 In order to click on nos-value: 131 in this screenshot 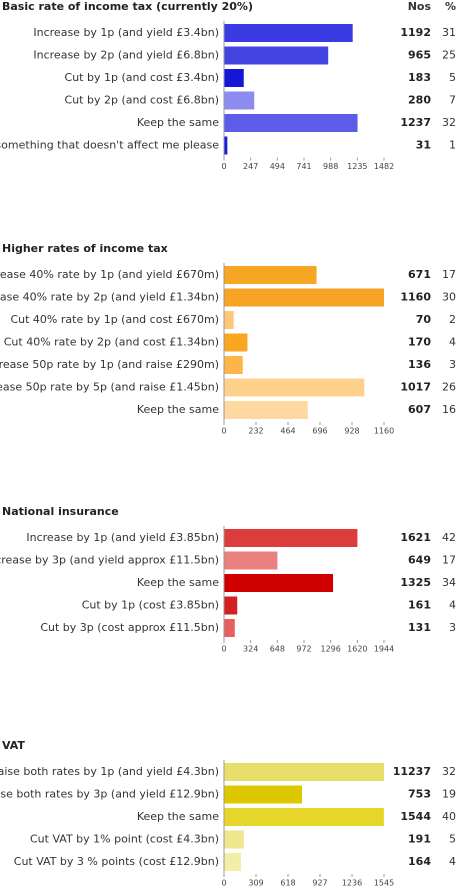, I will do `click(419, 627)`.